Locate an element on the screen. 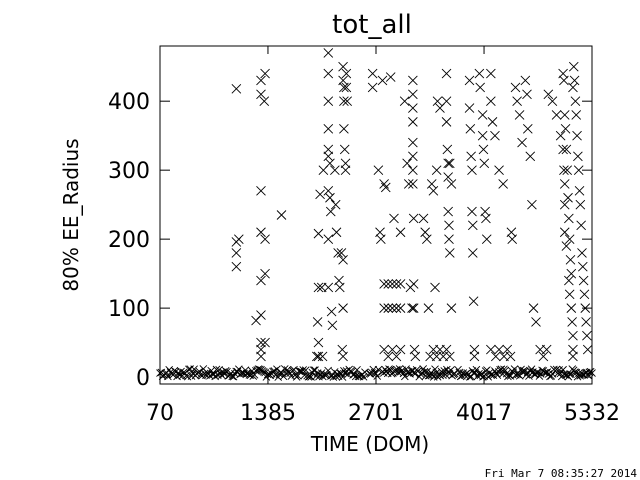 Image resolution: width=640 pixels, height=480 pixels. x-tick-label: 4017 is located at coordinates (484, 413).